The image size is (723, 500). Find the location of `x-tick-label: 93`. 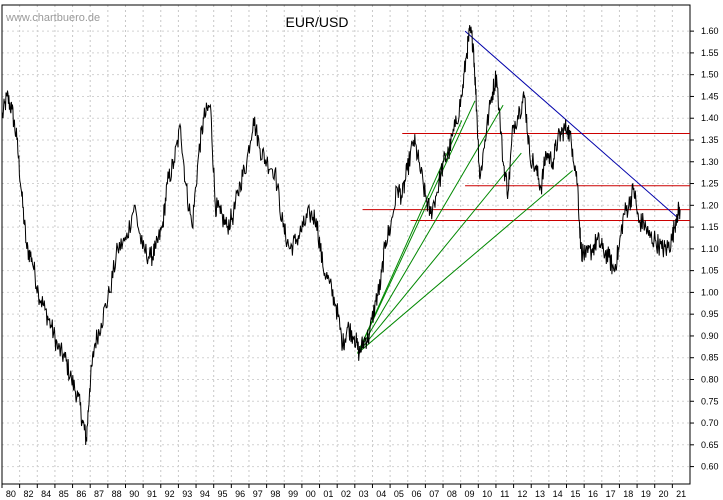

x-tick-label: 93 is located at coordinates (187, 494).